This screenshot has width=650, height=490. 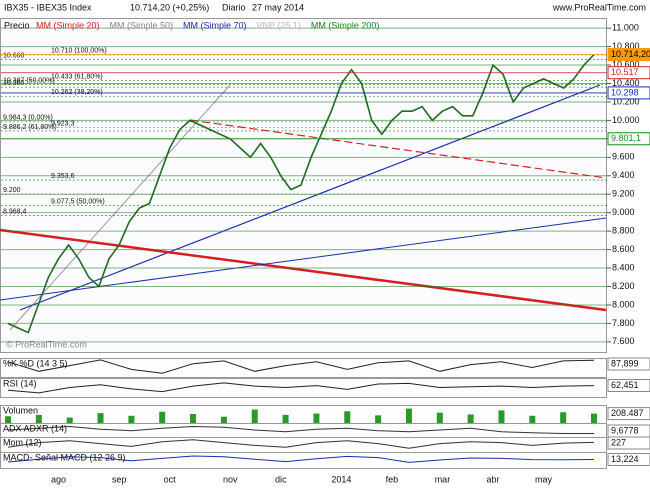 I want to click on x-tick-label: oct, so click(x=170, y=479).